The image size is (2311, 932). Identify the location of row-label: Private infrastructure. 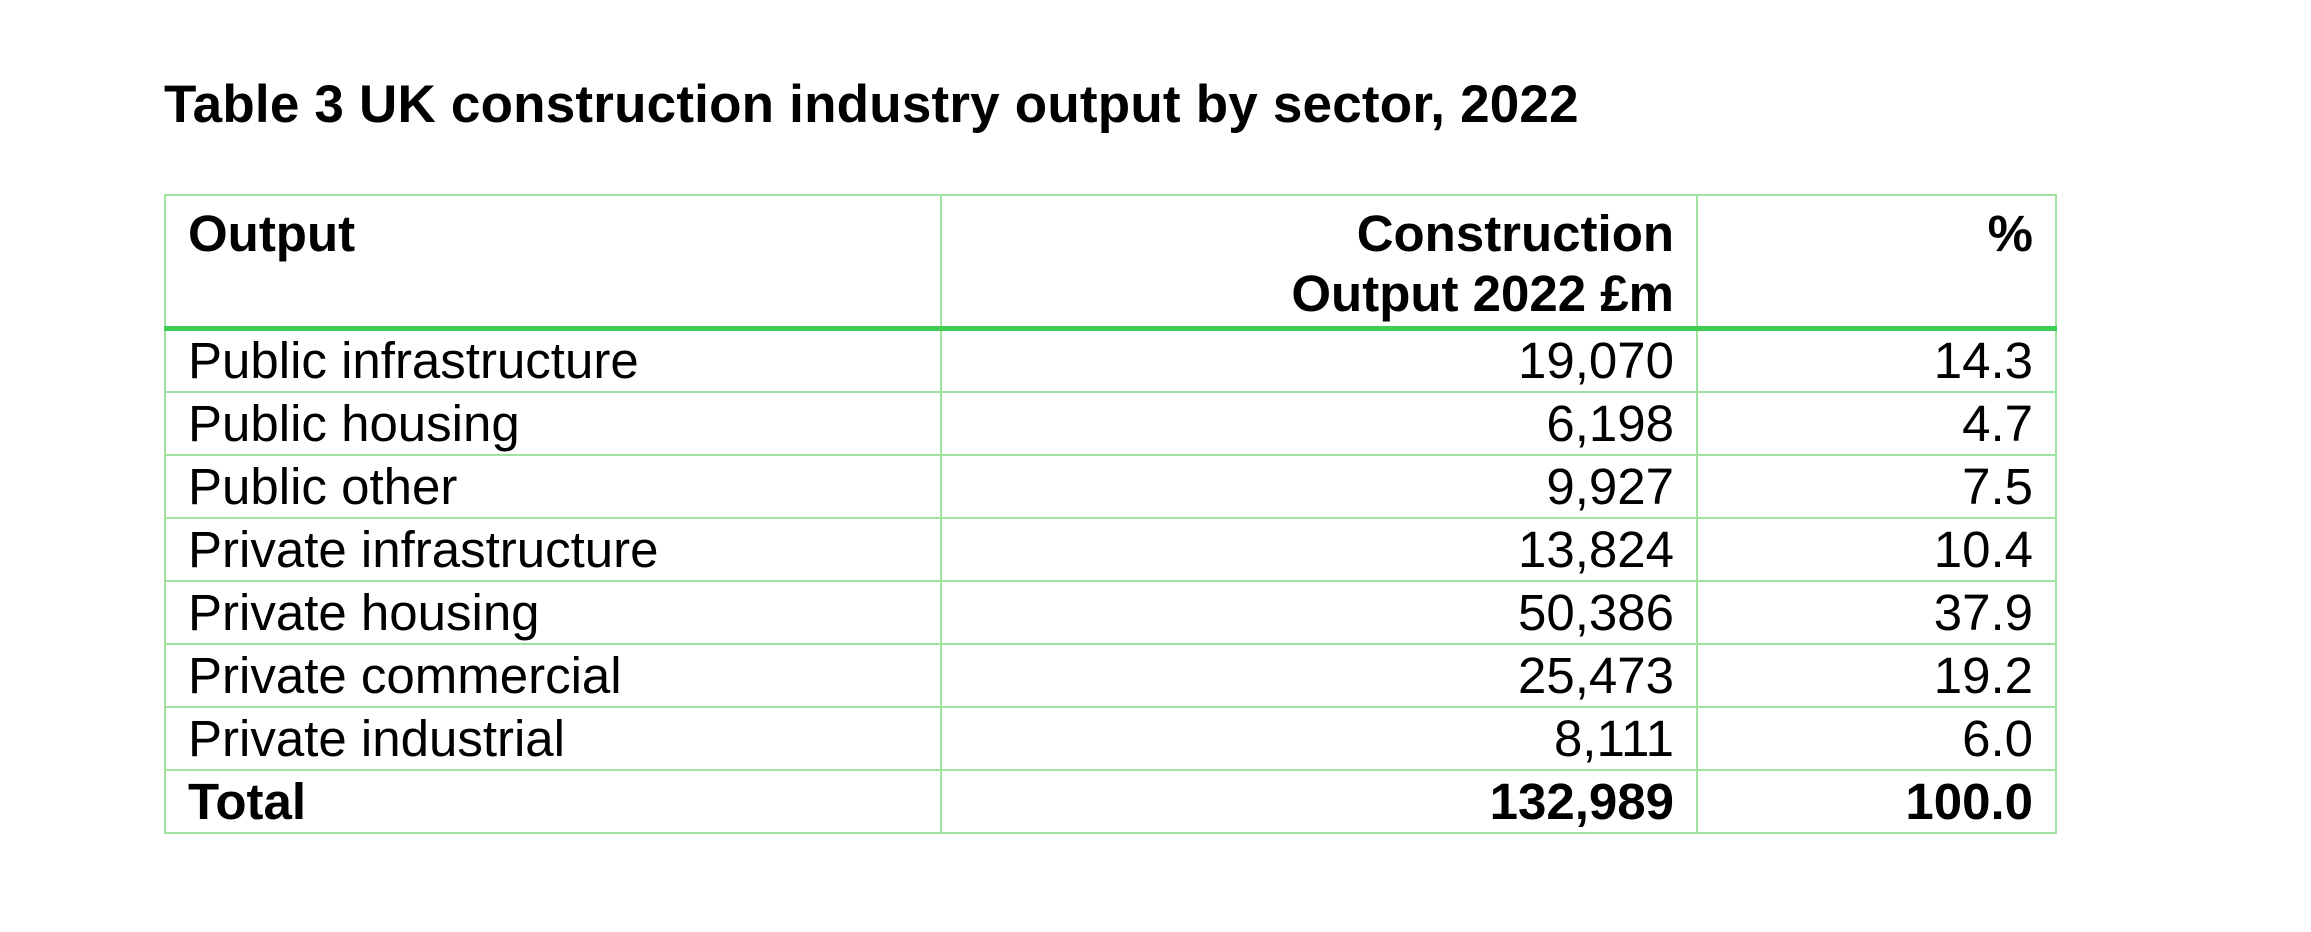
(553, 549).